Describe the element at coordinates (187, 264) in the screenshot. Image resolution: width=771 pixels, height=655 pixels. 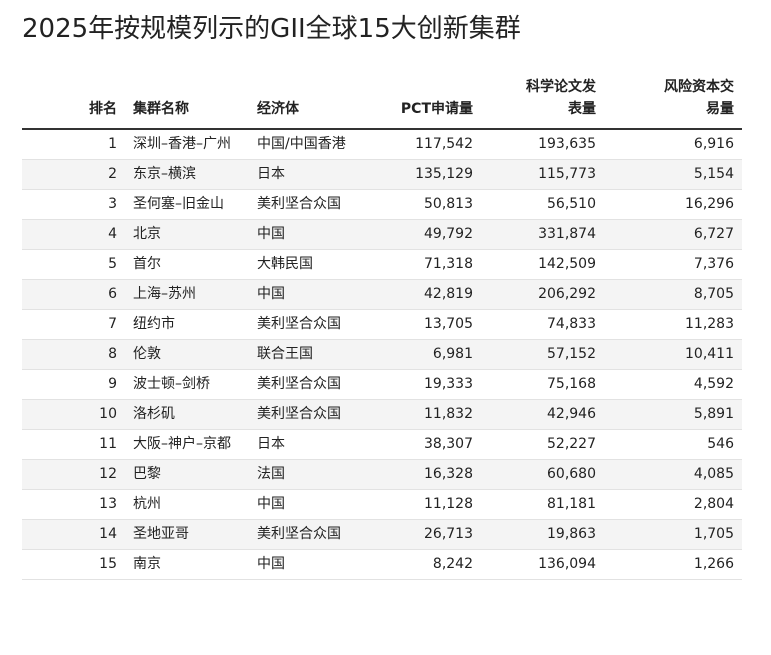
I see `table-cell: 首尔` at that location.